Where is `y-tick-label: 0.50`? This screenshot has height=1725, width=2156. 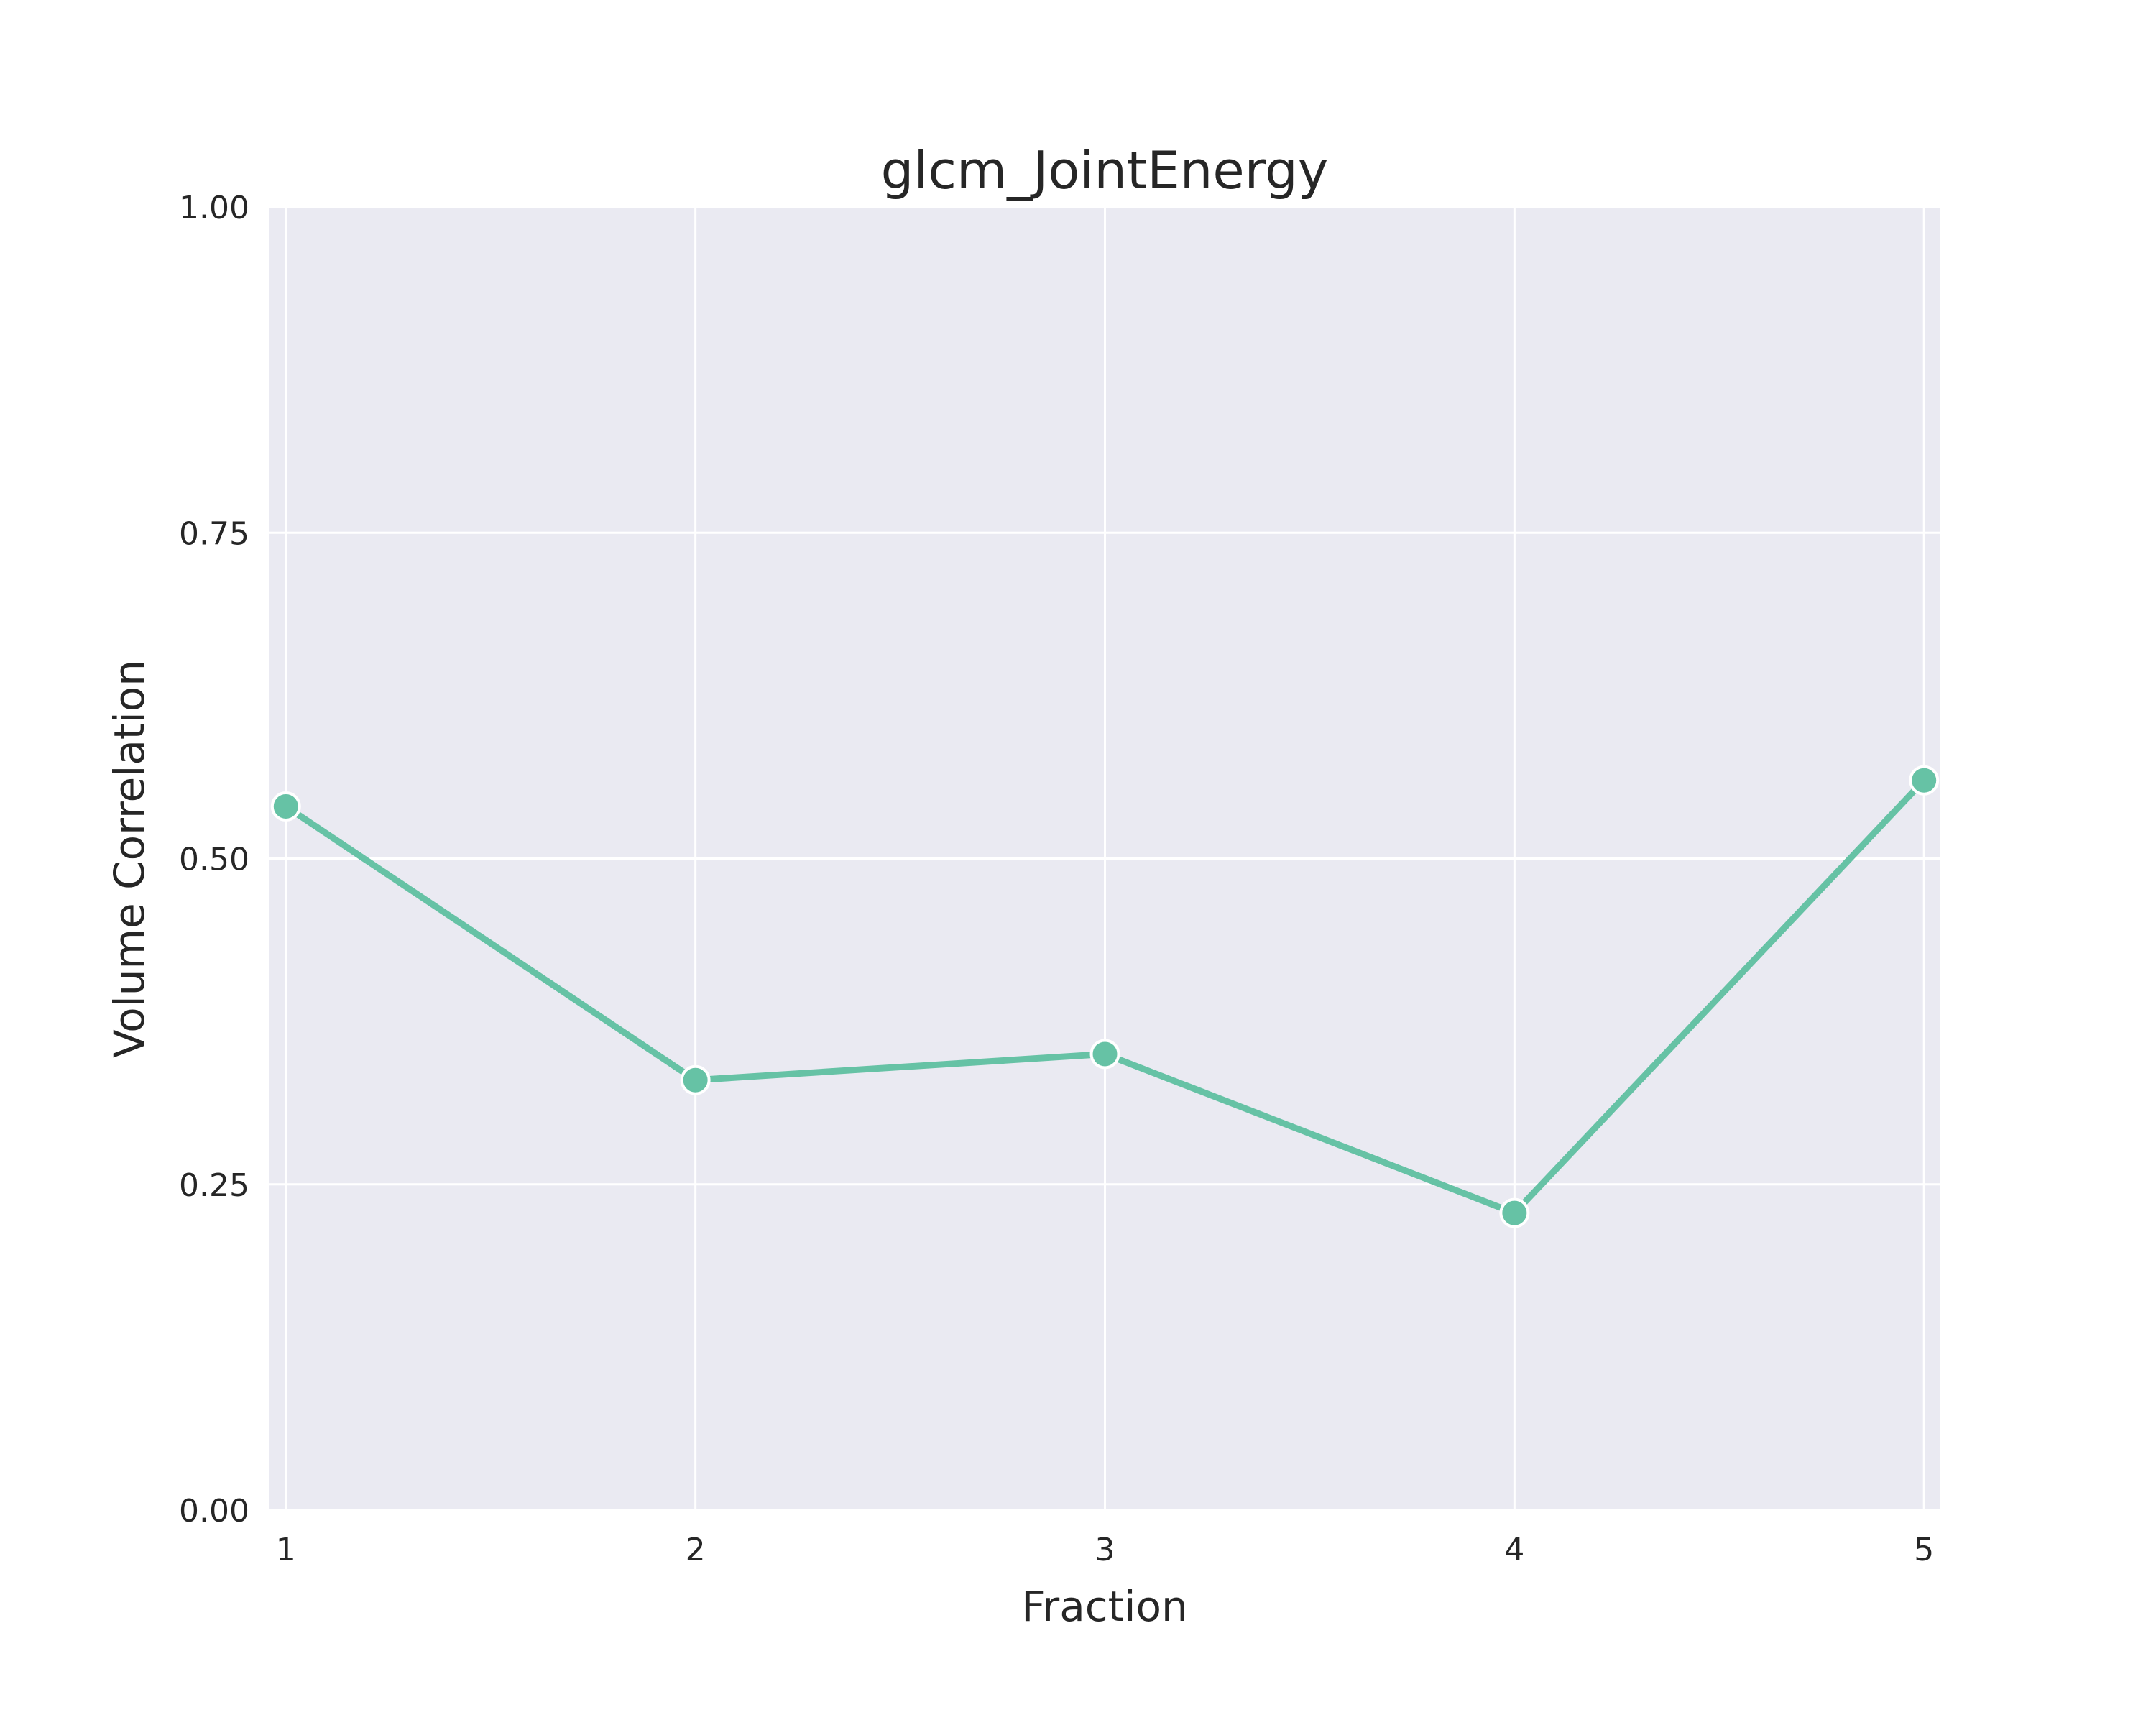 y-tick-label: 0.50 is located at coordinates (214, 860).